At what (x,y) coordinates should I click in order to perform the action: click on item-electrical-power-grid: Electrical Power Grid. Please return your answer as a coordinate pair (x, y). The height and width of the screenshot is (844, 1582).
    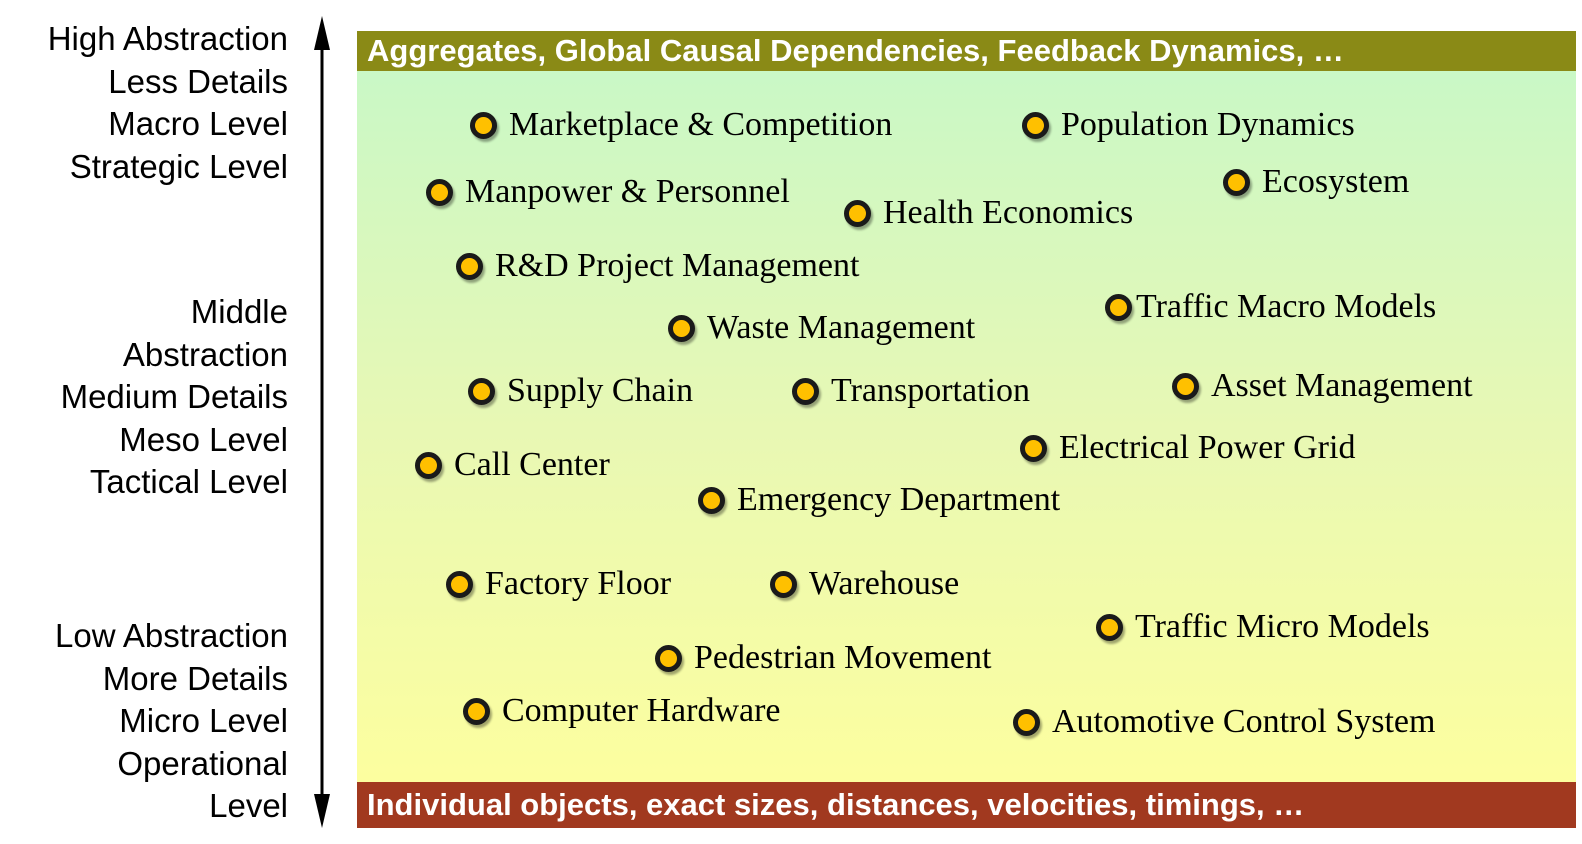
    Looking at the image, I should click on (1187, 448).